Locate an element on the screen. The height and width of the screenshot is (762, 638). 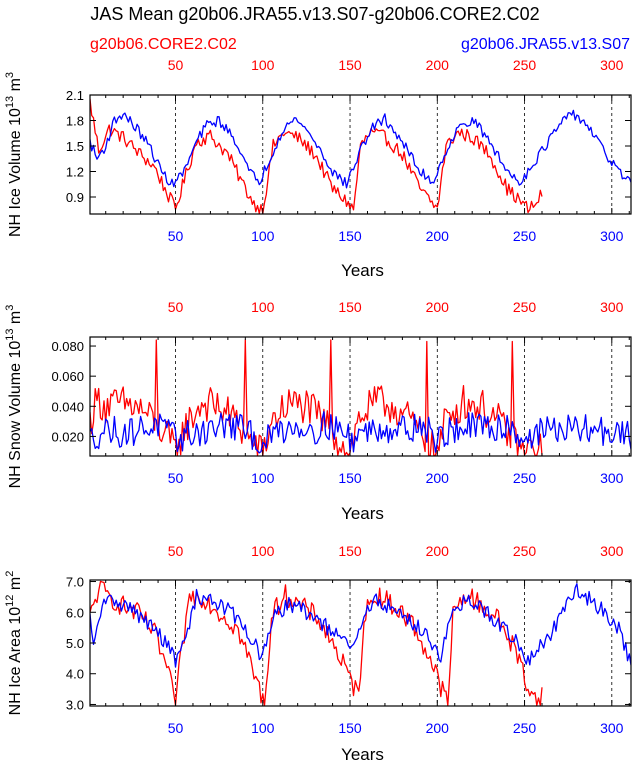
ytick-label: 1.2 is located at coordinates (75, 172).